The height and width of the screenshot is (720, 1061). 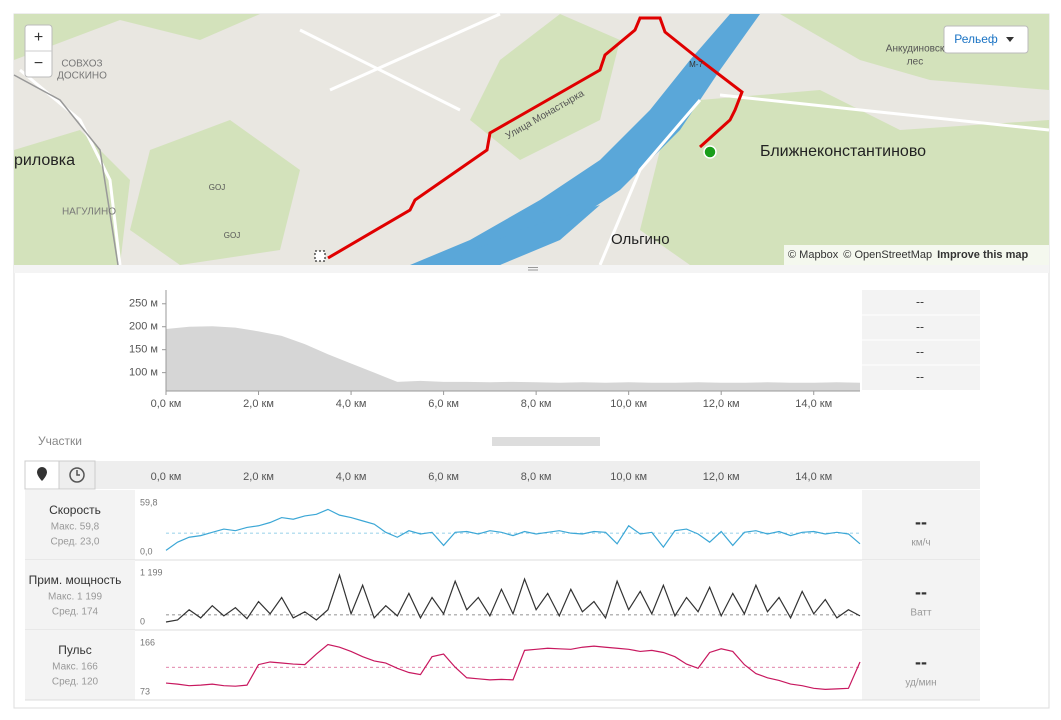 I want to click on x-tick-label: 12,0 км, so click(x=721, y=404).